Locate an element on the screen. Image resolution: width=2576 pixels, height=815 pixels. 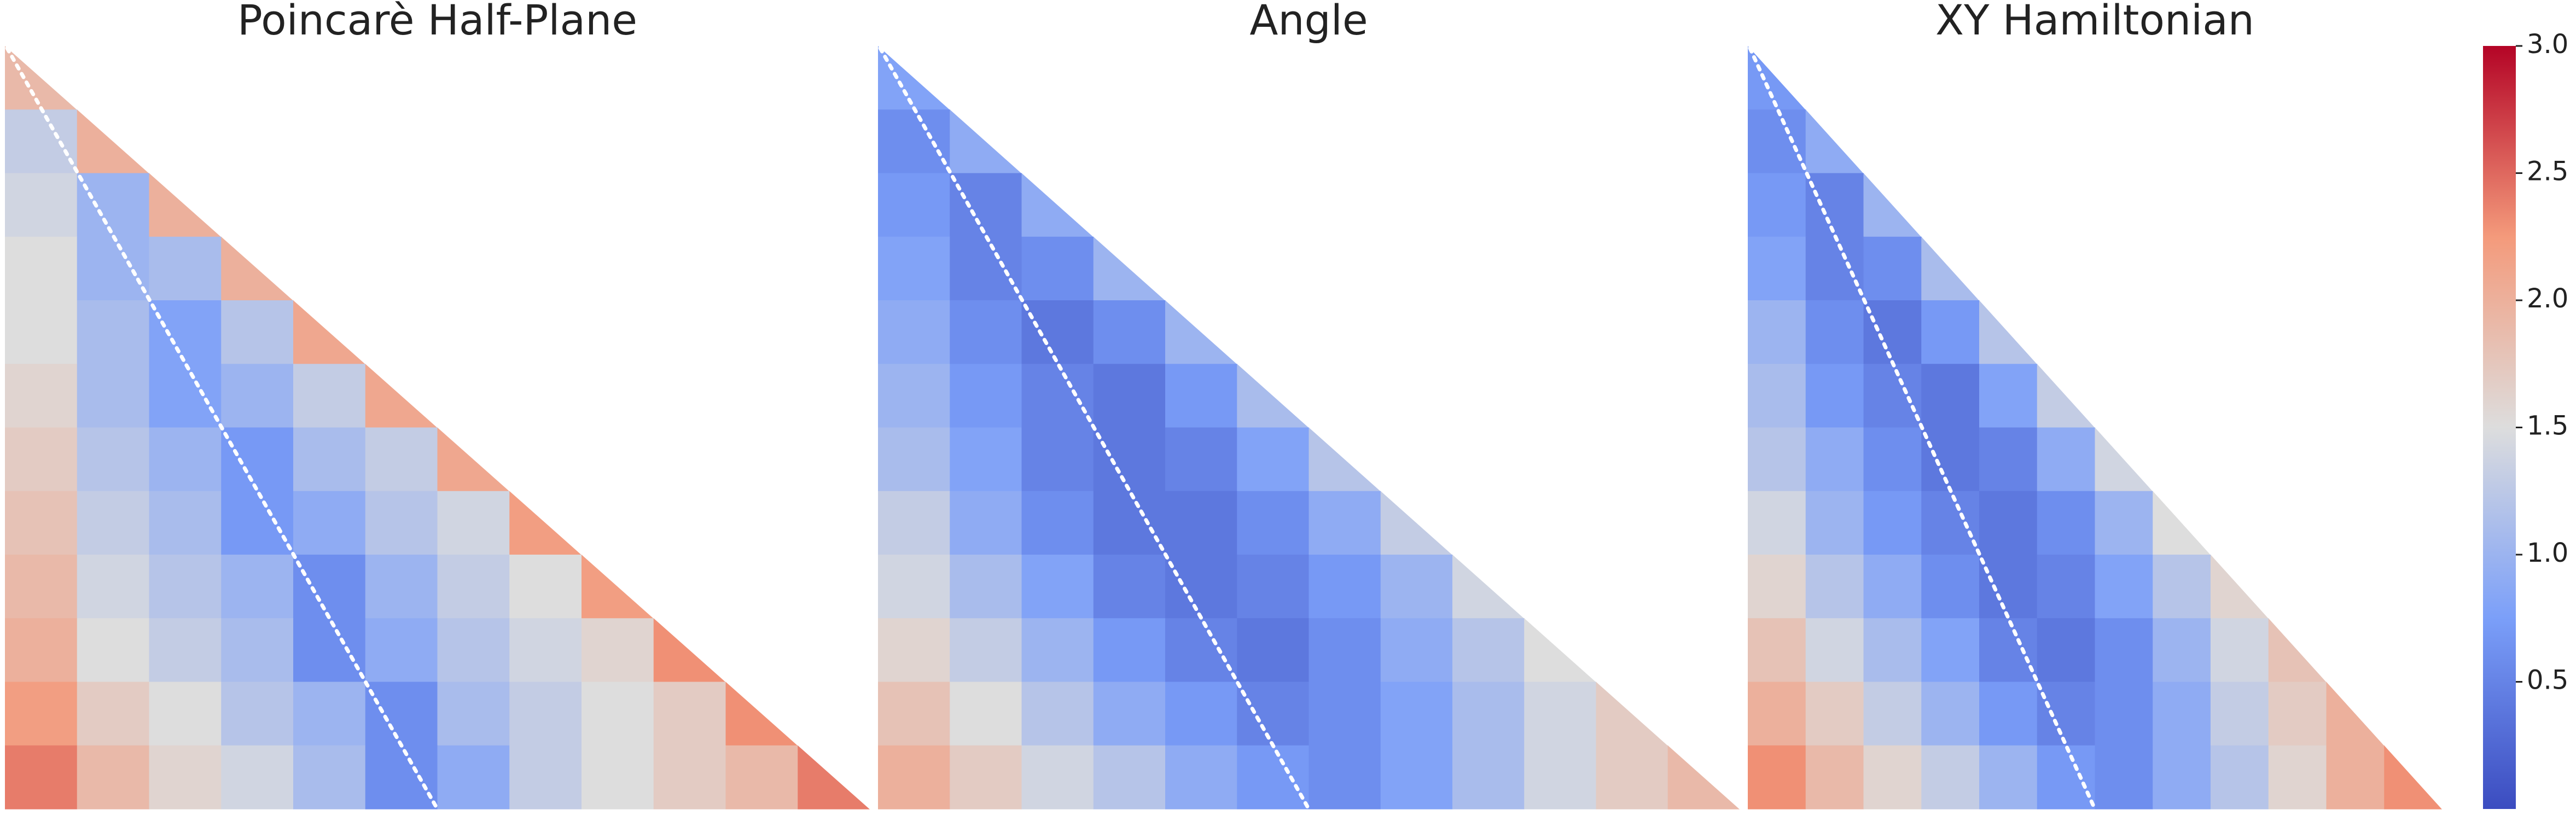
panel-title: Angle is located at coordinates (1308, 22).